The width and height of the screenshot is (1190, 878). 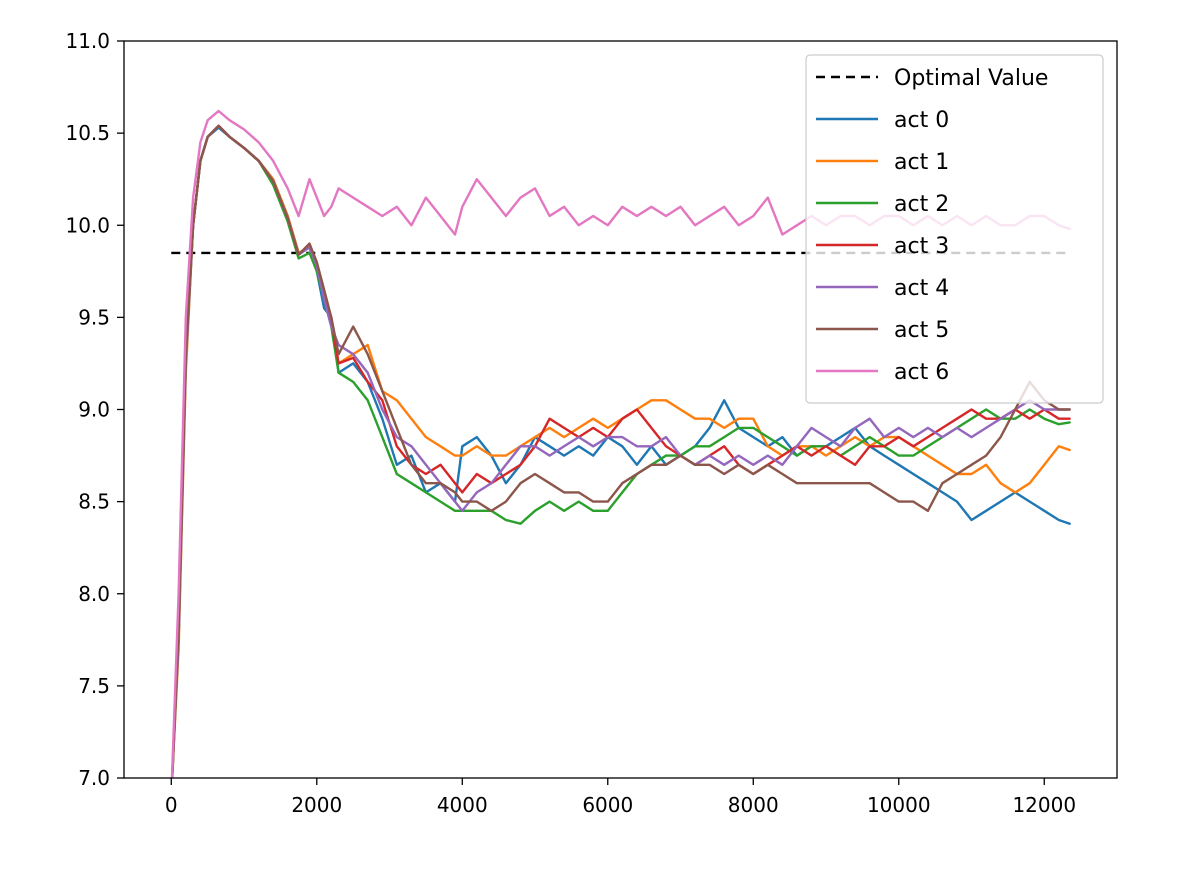 What do you see at coordinates (753, 805) in the screenshot?
I see `x-tick-label: 8000` at bounding box center [753, 805].